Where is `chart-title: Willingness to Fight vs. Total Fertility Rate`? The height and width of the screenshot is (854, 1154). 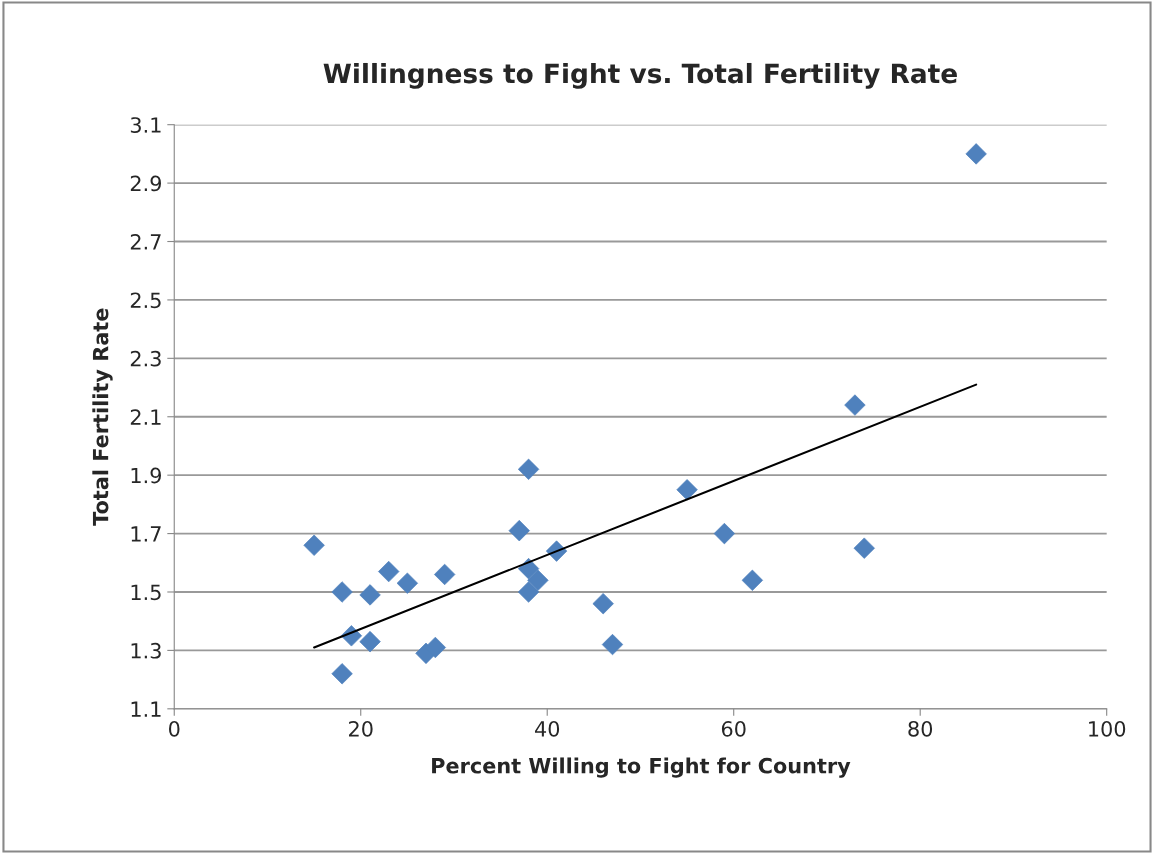 chart-title: Willingness to Fight vs. Total Fertility Rate is located at coordinates (640, 75).